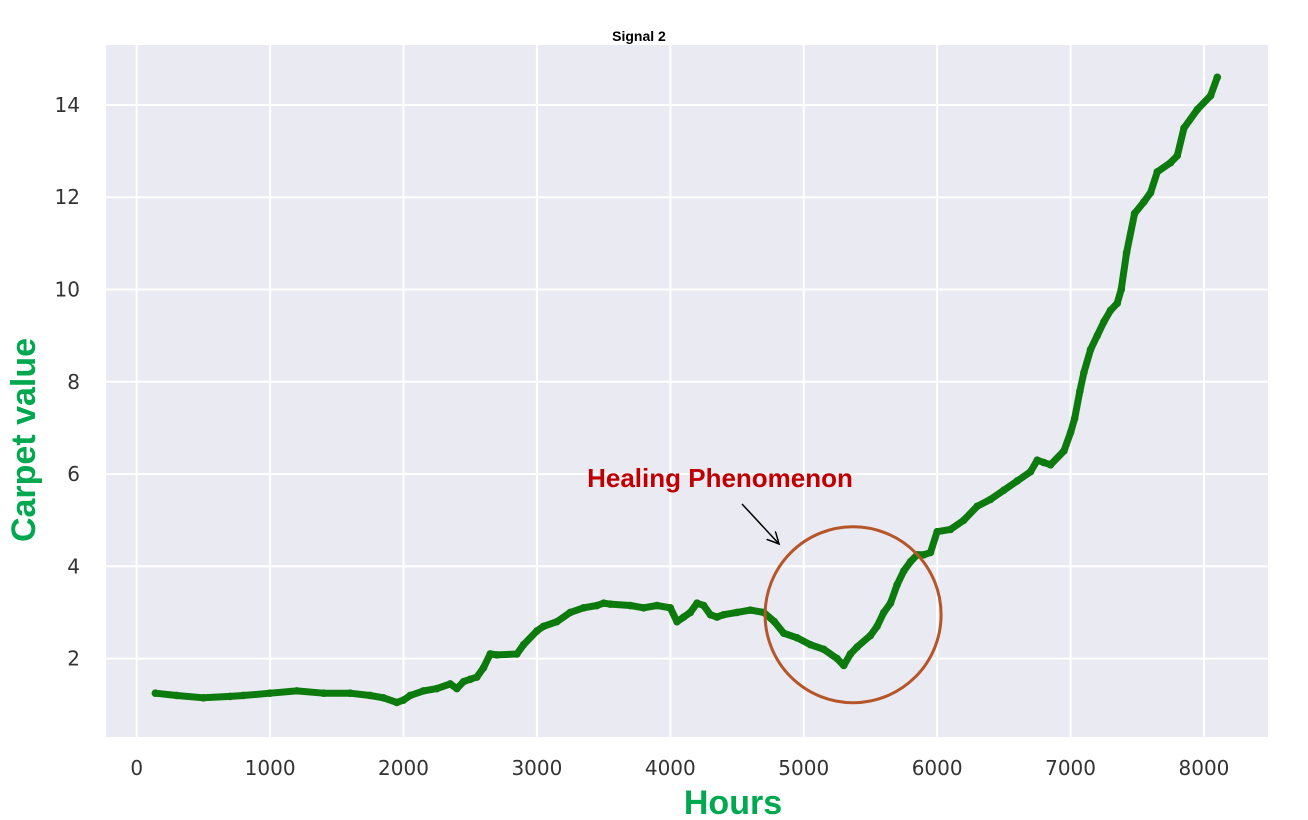  Describe the element at coordinates (73, 659) in the screenshot. I see `y-tick-label: 2` at that location.